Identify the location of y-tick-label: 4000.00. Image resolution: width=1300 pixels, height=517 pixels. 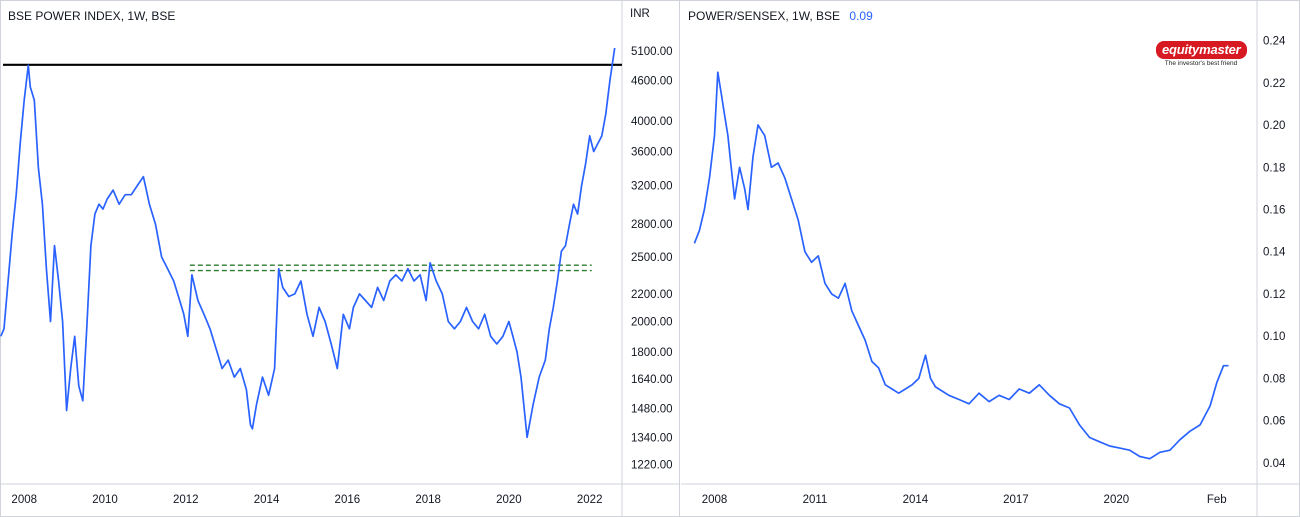
(652, 122).